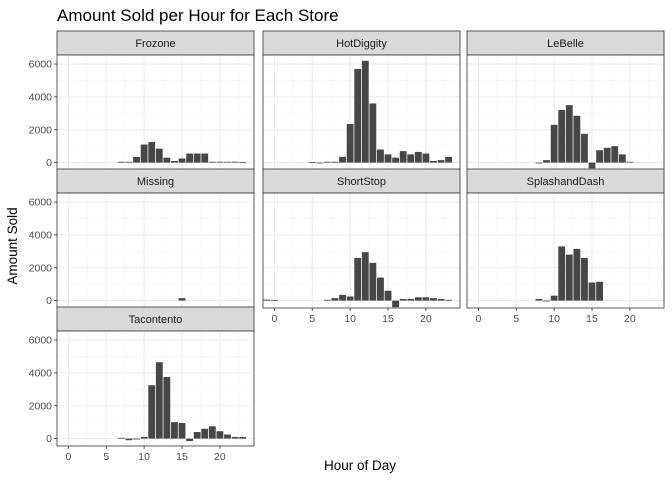 Image resolution: width=672 pixels, height=480 pixels. Describe the element at coordinates (182, 457) in the screenshot. I see `x-tick-label: 15` at that location.